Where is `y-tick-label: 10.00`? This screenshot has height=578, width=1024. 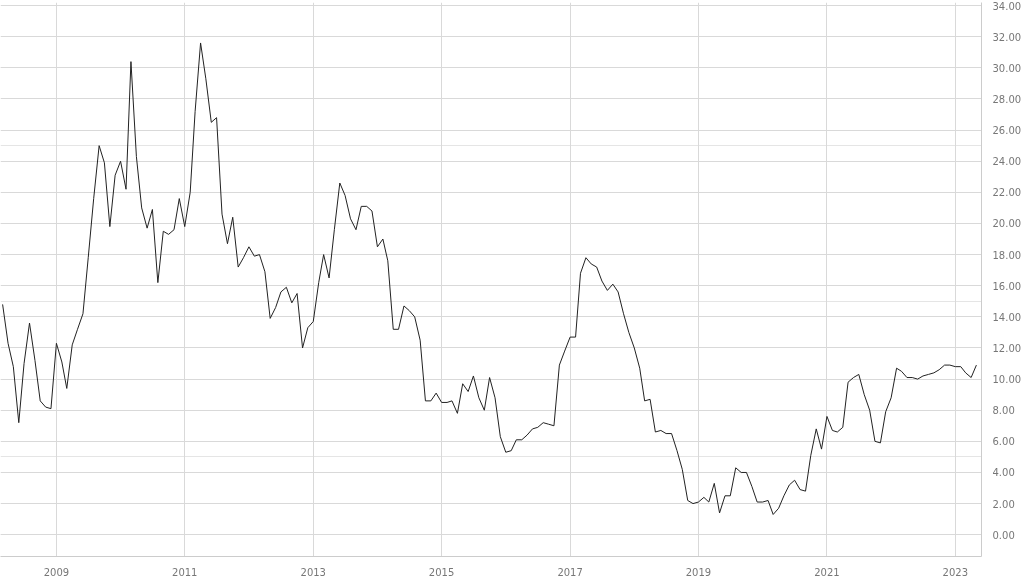 y-tick-label: 10.00 is located at coordinates (1007, 380).